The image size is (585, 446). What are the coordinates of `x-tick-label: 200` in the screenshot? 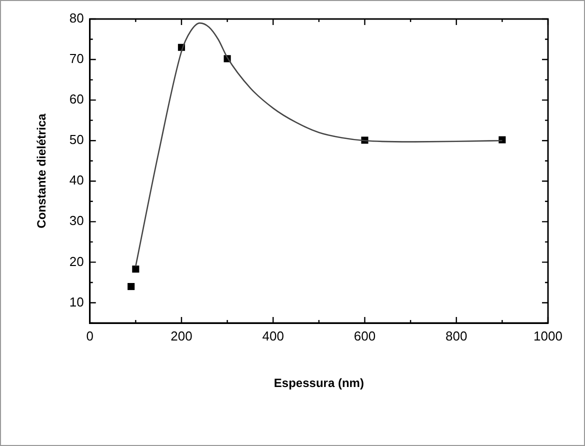 It's located at (181, 336).